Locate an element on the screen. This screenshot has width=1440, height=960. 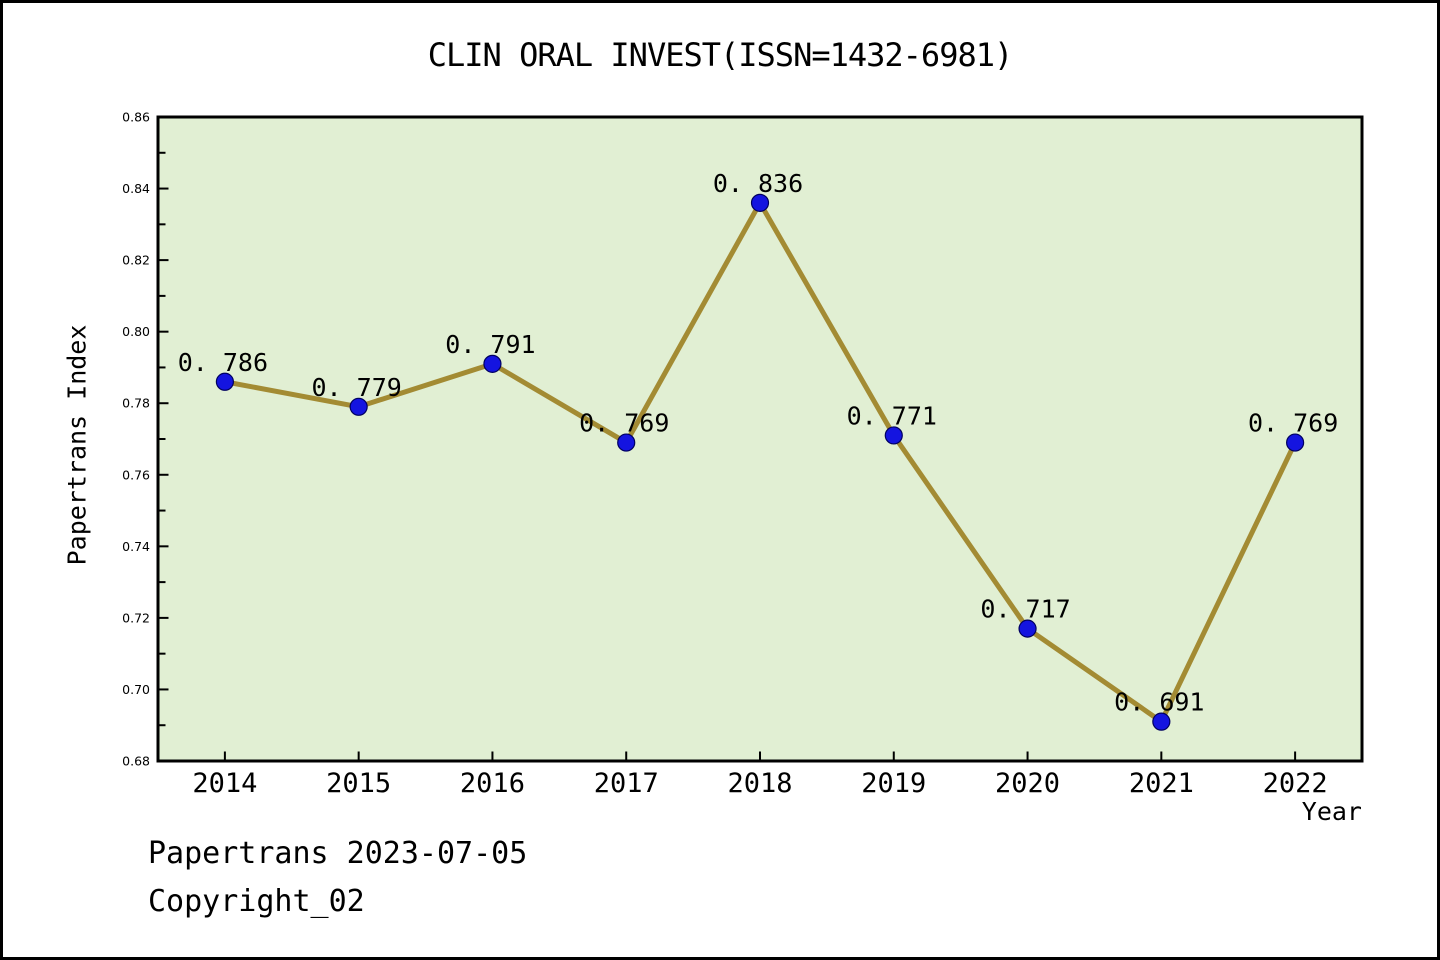
x-tick-label: 2022 is located at coordinates (1295, 783).